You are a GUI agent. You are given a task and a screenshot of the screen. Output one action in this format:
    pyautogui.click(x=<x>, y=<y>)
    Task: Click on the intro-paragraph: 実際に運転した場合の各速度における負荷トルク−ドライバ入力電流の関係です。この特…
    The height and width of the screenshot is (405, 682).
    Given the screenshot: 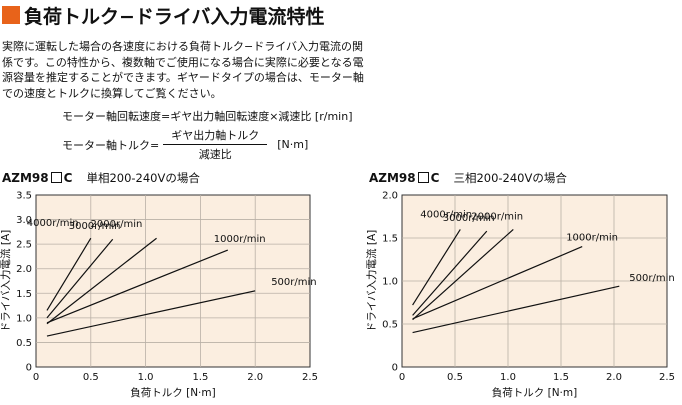 What is the action you would take?
    pyautogui.click(x=183, y=70)
    